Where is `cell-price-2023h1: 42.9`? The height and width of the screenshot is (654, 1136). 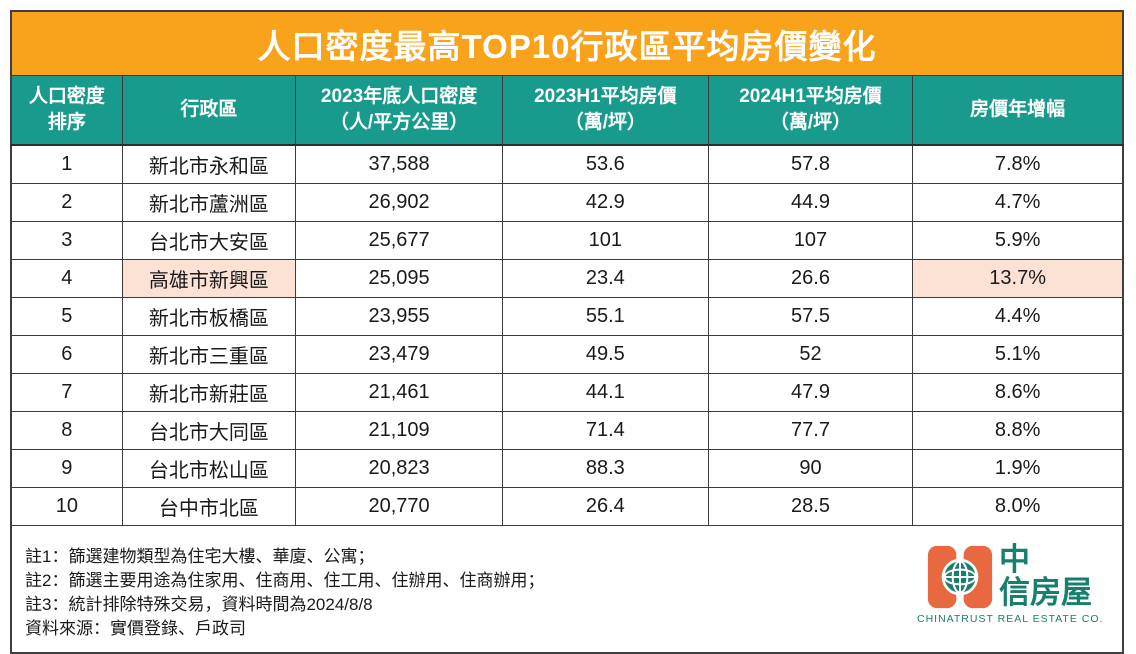 cell-price-2023h1: 42.9 is located at coordinates (605, 202).